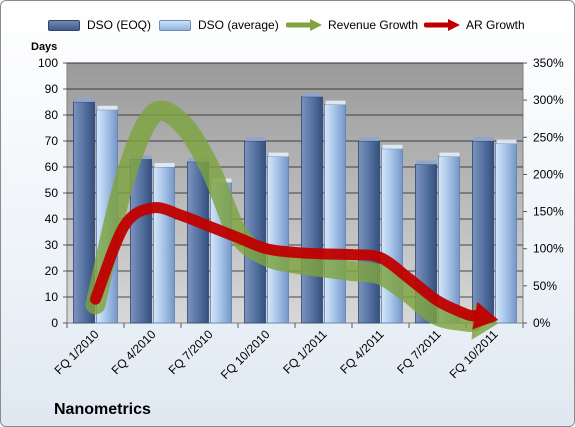 This screenshot has width=575, height=427. I want to click on ar-growth-arrowhead, so click(485, 315).